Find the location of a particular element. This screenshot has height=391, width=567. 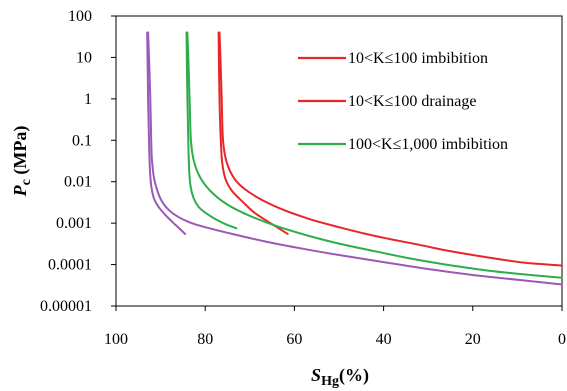

y-tick-label: 0.0001 is located at coordinates (70, 265).